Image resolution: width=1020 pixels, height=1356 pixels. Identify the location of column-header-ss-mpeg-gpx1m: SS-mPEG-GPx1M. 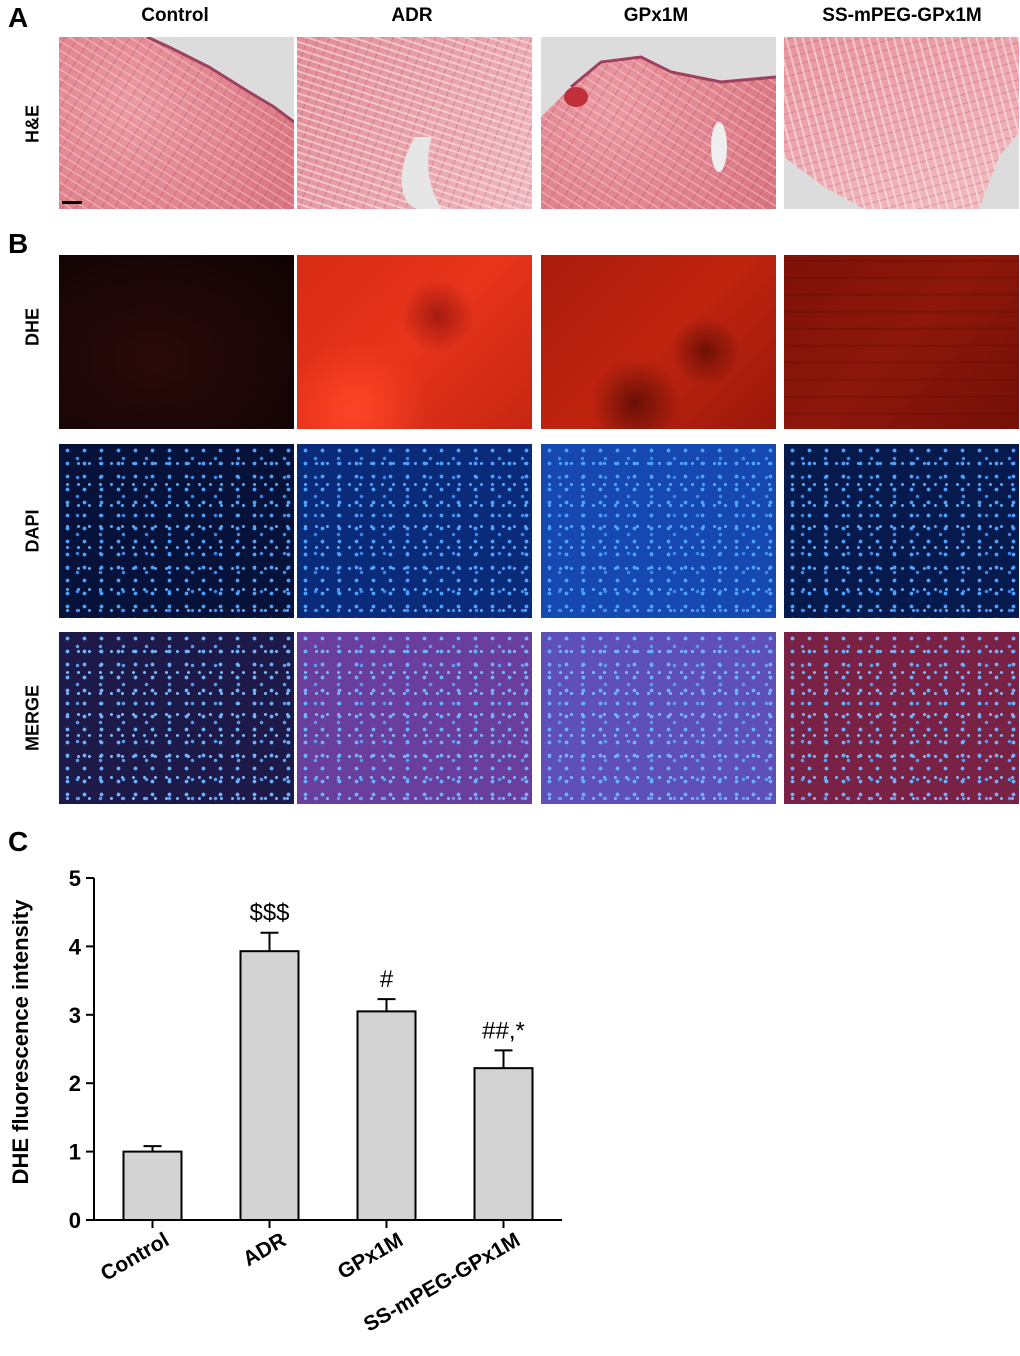
(902, 15).